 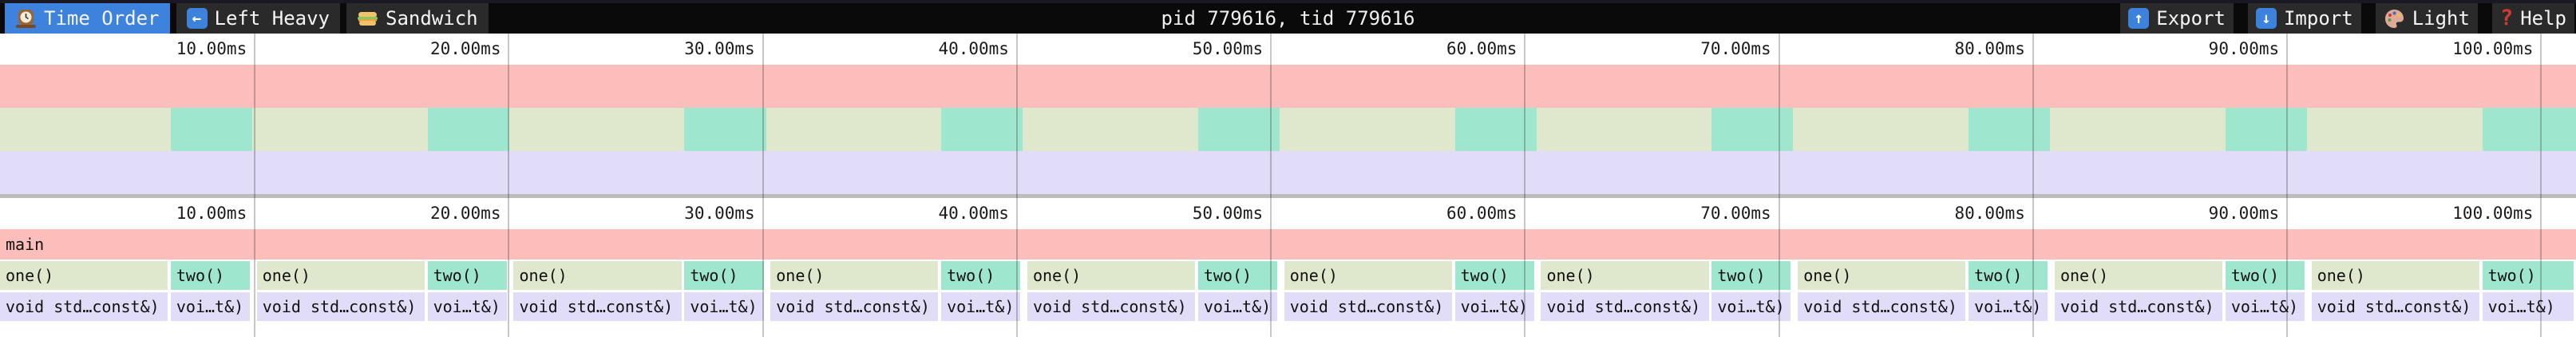 I want to click on tab-time-order: Time Order, so click(x=87, y=18).